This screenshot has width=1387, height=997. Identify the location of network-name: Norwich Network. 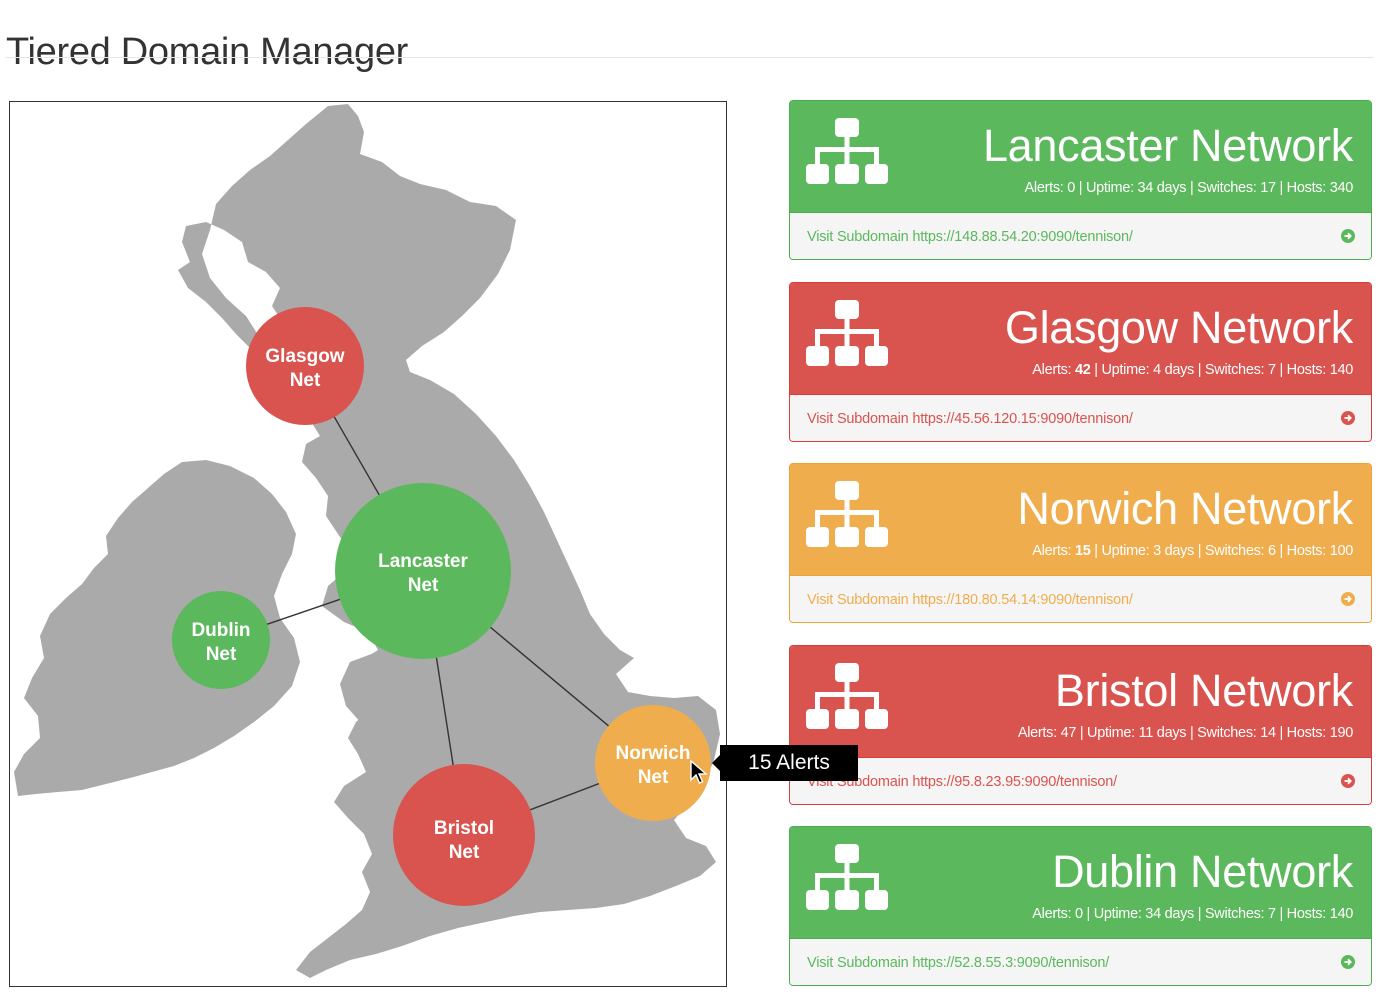
(1185, 508).